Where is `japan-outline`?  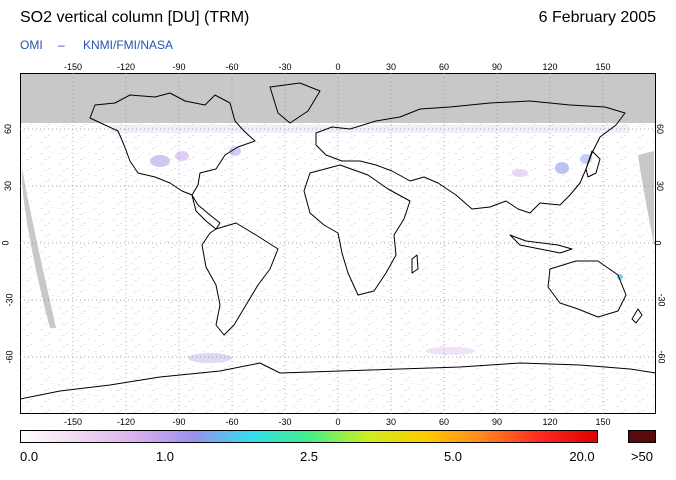 japan-outline is located at coordinates (593, 164).